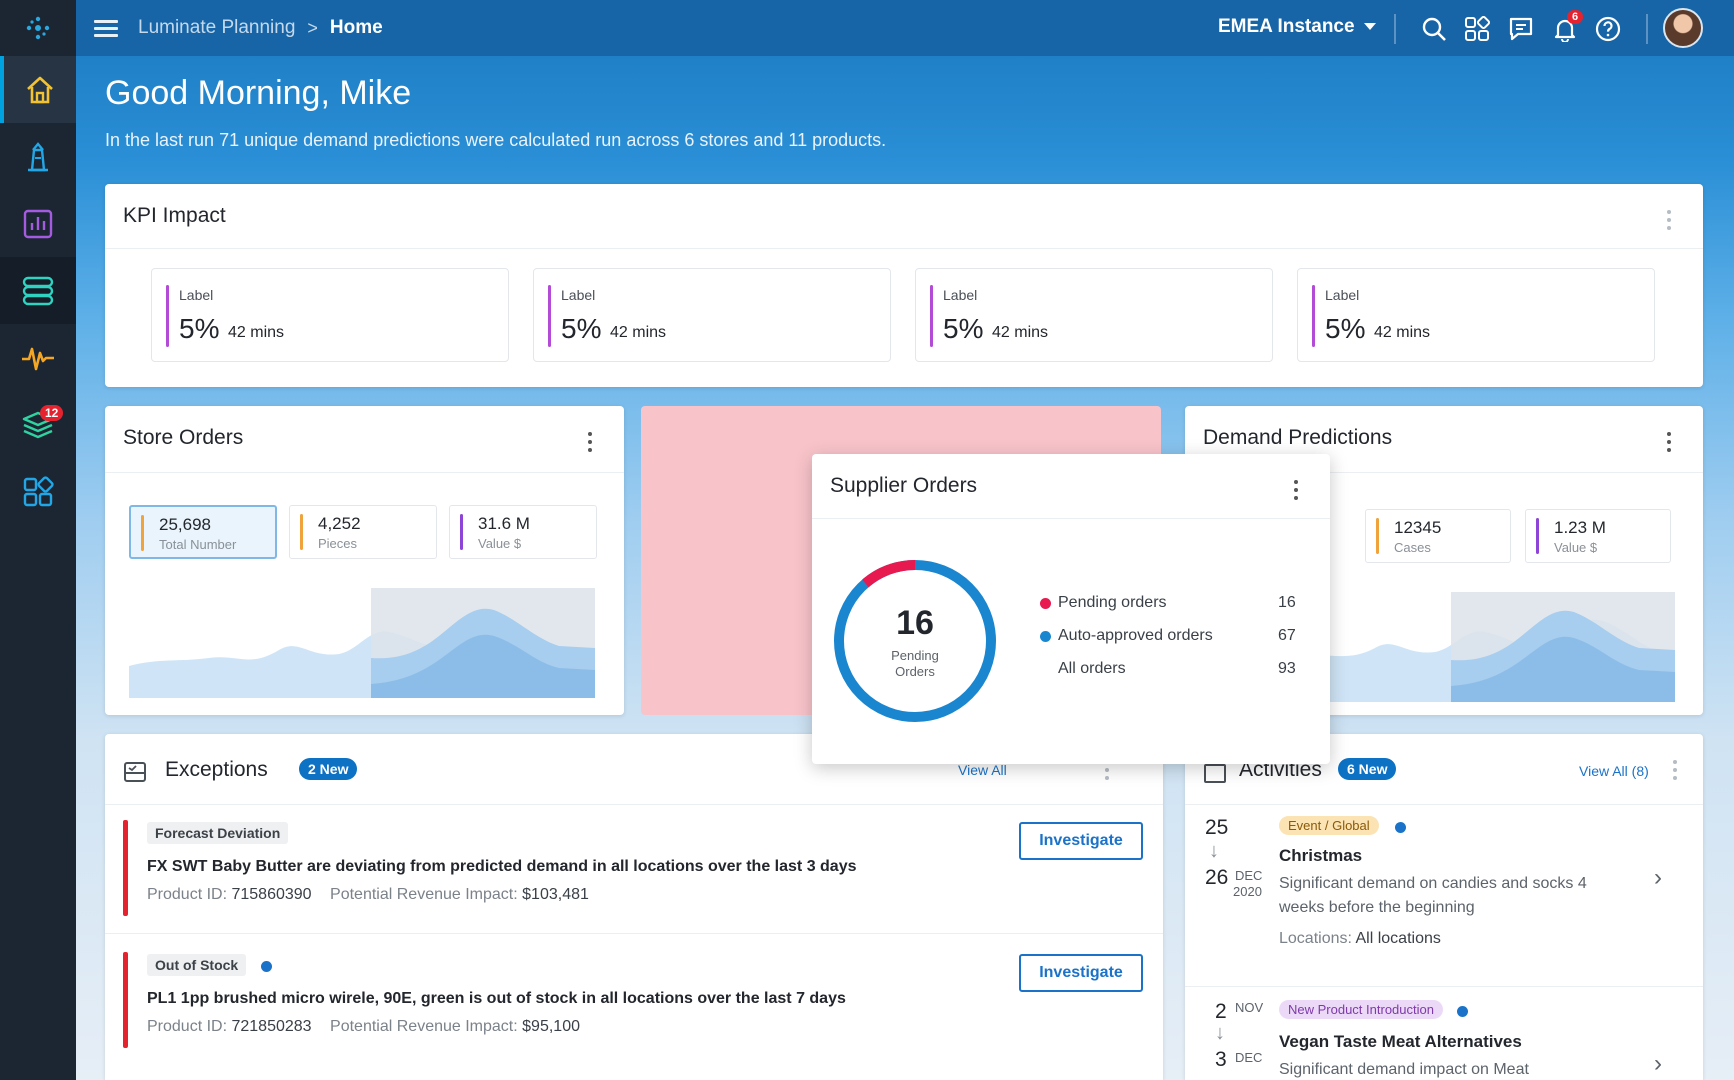 The image size is (1734, 1080). What do you see at coordinates (271, 894) in the screenshot?
I see `product-id-value: 715860390` at bounding box center [271, 894].